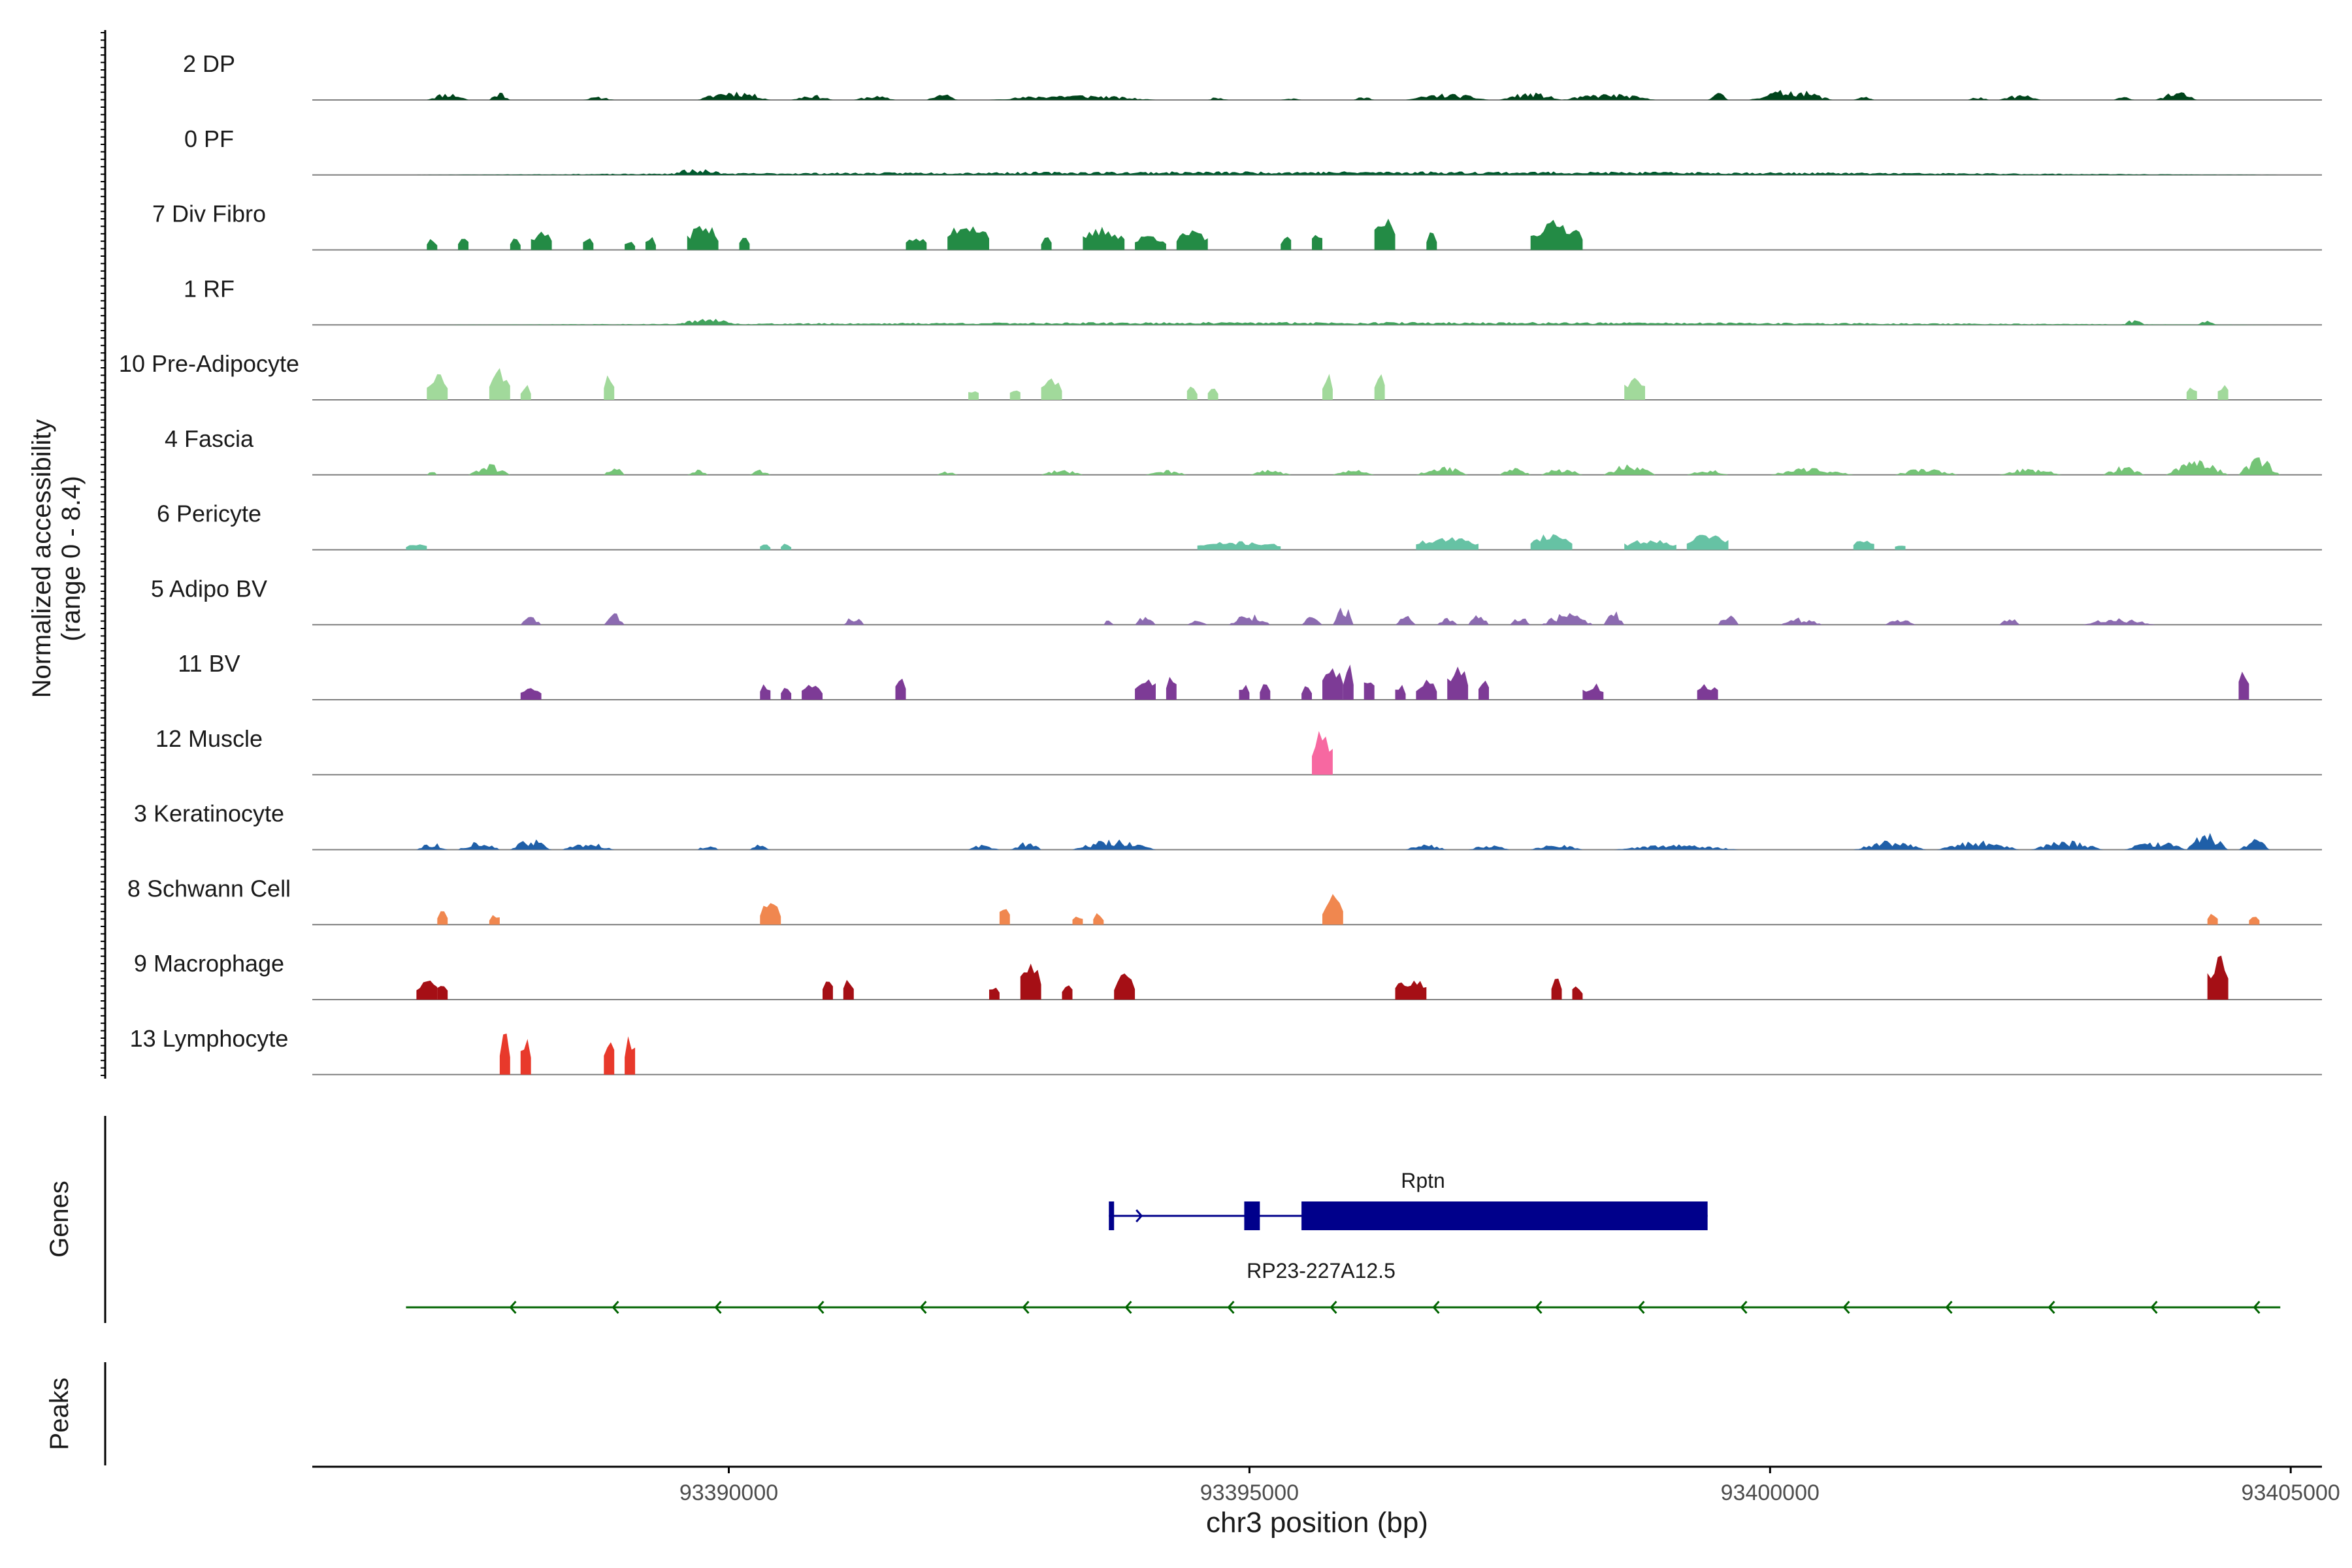 Image resolution: width=2352 pixels, height=1568 pixels. What do you see at coordinates (1239, 525) in the screenshot?
I see `track-6-pericyte: 6 Pericyte` at bounding box center [1239, 525].